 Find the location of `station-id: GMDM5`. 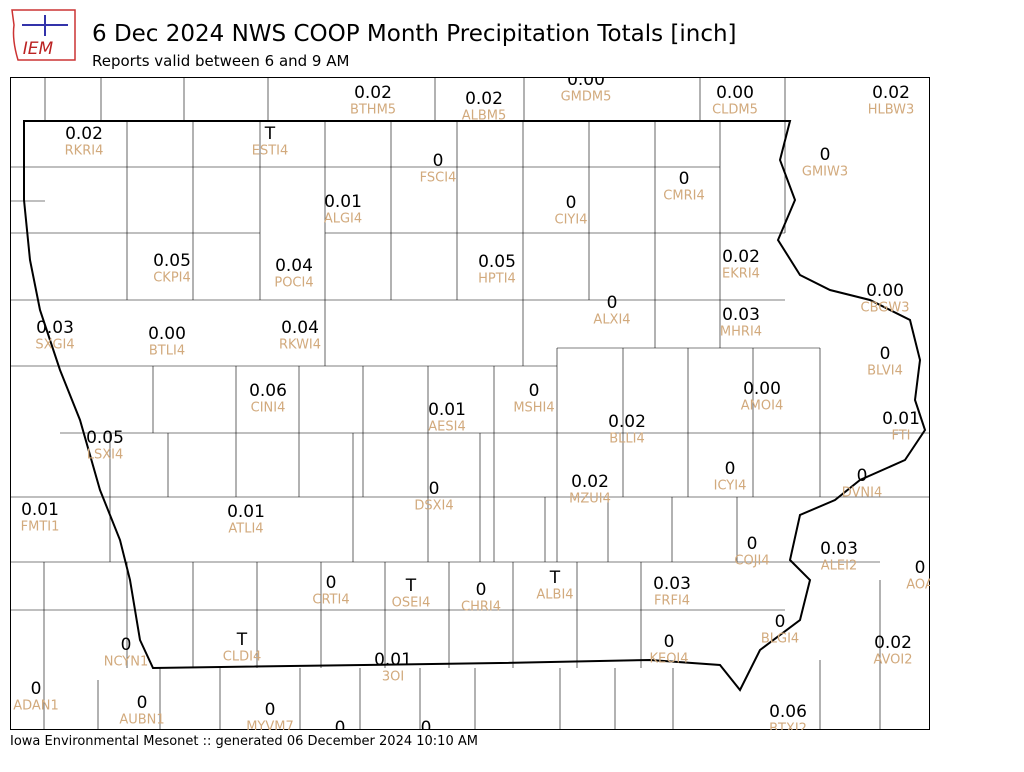

station-id: GMDM5 is located at coordinates (586, 97).